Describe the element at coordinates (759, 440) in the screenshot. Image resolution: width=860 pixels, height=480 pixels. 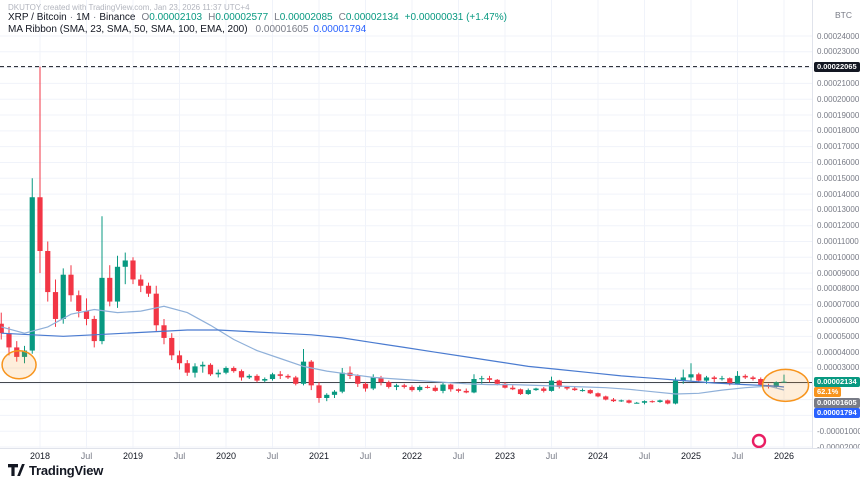
I see `magenta-circle-marker` at that location.